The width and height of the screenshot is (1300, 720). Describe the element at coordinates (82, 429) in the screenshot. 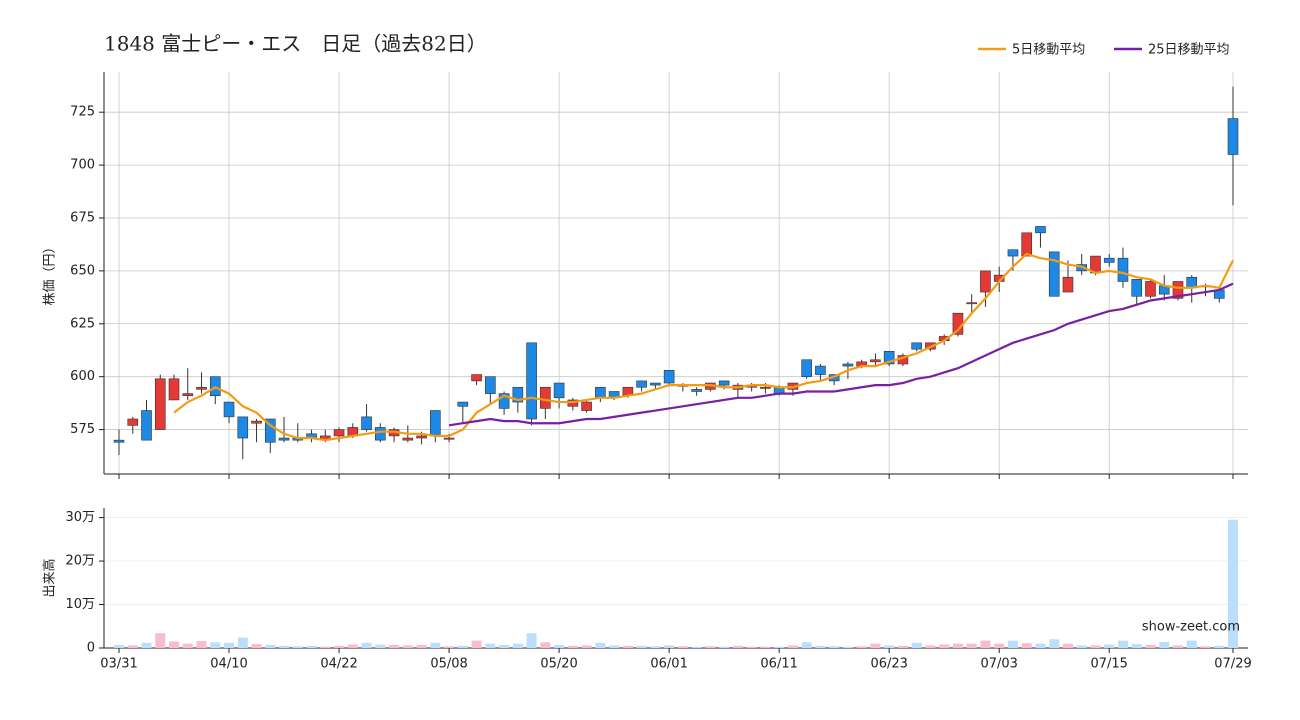

I see `y-tick-label: 575` at that location.